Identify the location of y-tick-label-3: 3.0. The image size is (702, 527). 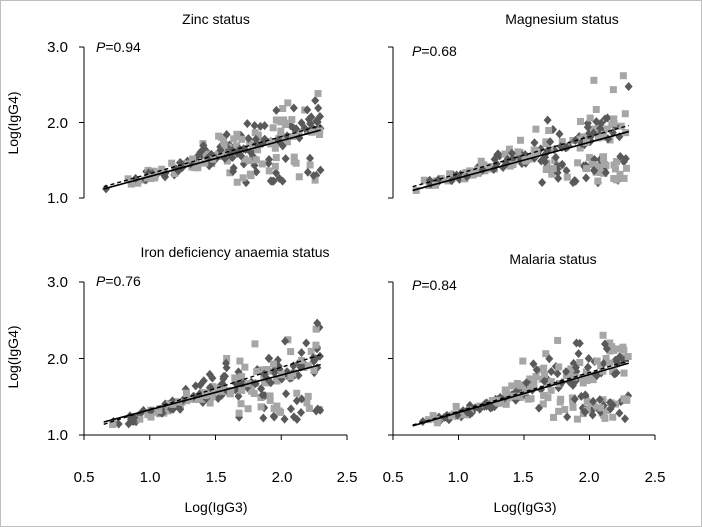
(57, 47).